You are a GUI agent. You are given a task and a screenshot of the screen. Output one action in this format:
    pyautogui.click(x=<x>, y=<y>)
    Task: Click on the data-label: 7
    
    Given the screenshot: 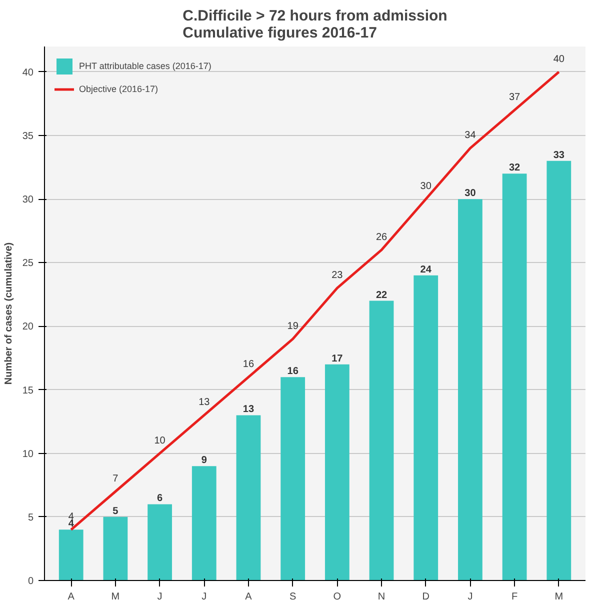 What is the action you would take?
    pyautogui.click(x=115, y=479)
    